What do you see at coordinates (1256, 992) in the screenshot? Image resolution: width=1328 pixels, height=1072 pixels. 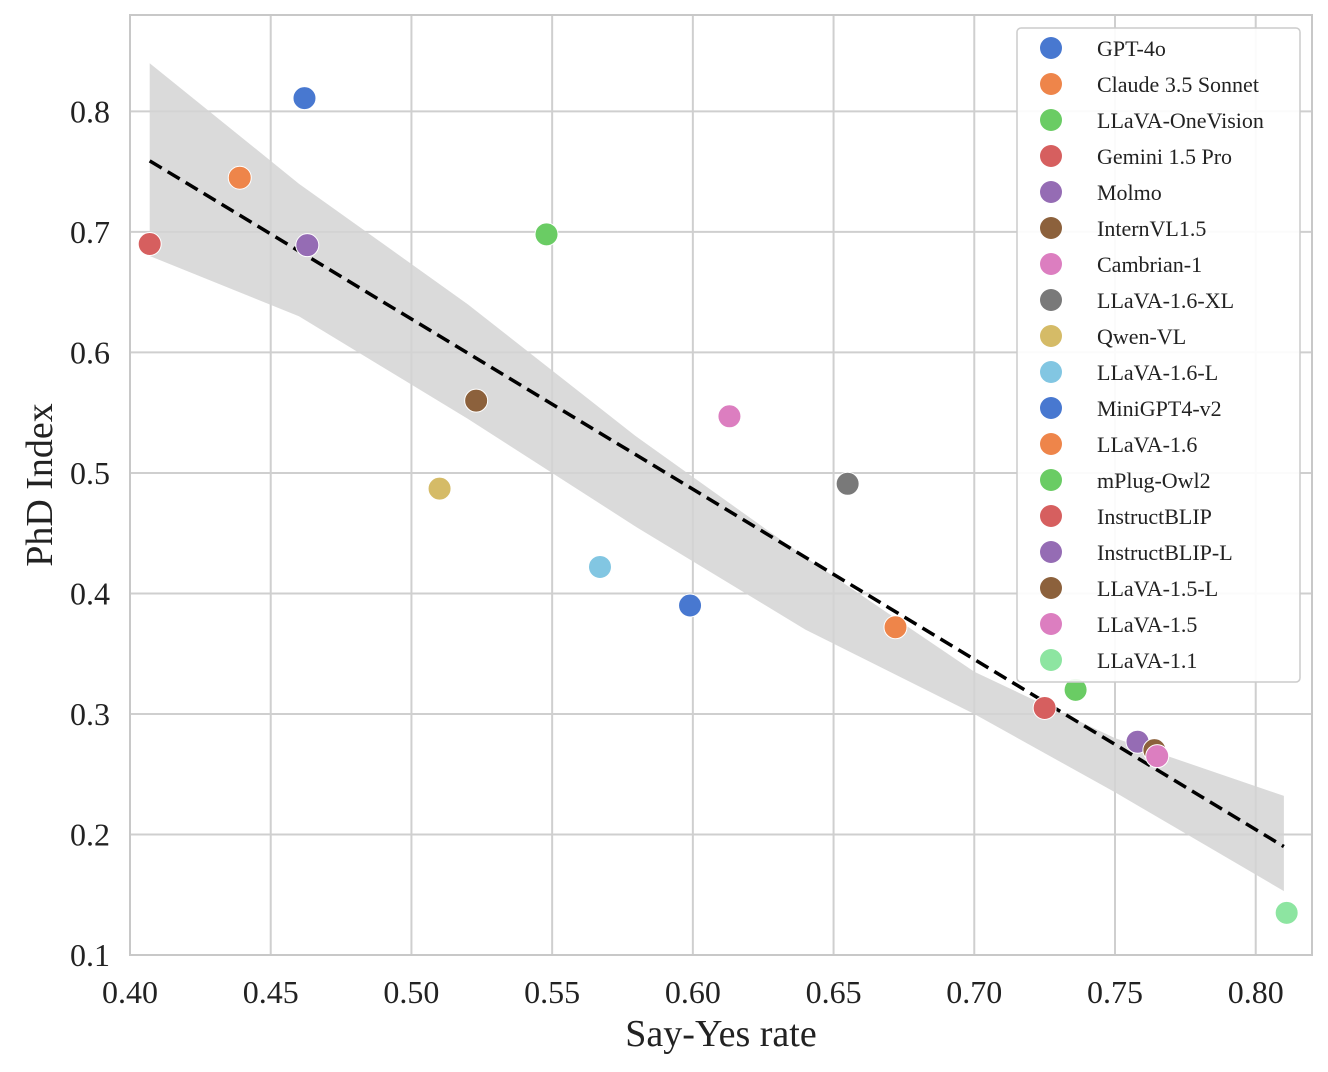 I see `x-tick-label: 0.80` at bounding box center [1256, 992].